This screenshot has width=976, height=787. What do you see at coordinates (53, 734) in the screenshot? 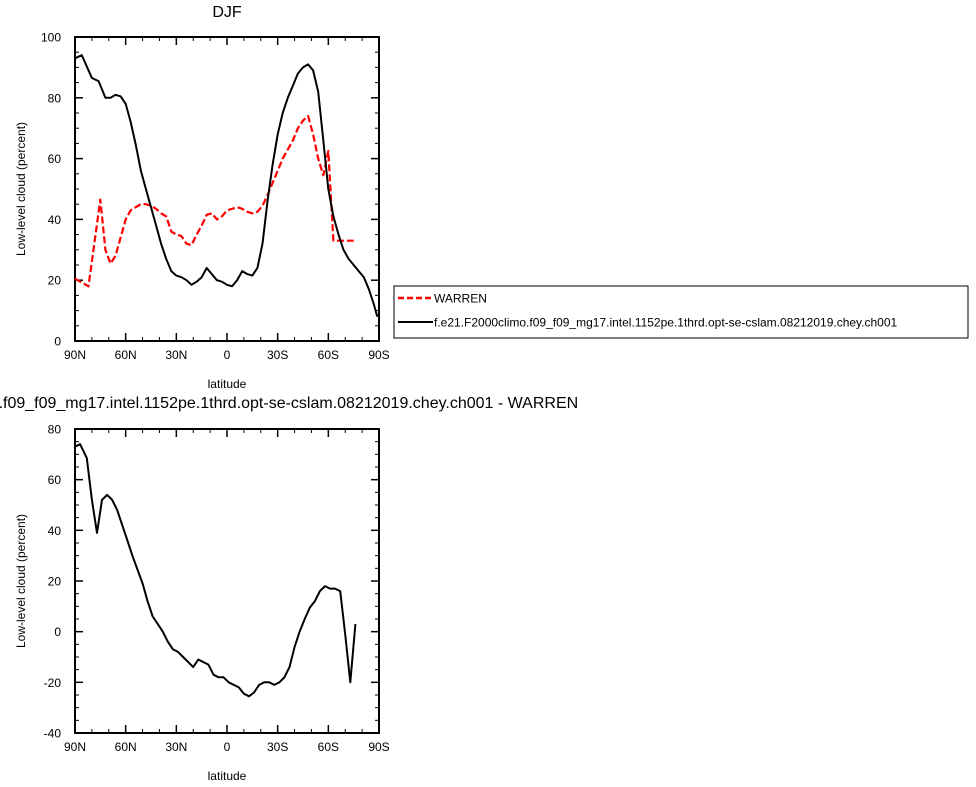
I see `y-tick-label: -40` at bounding box center [53, 734].